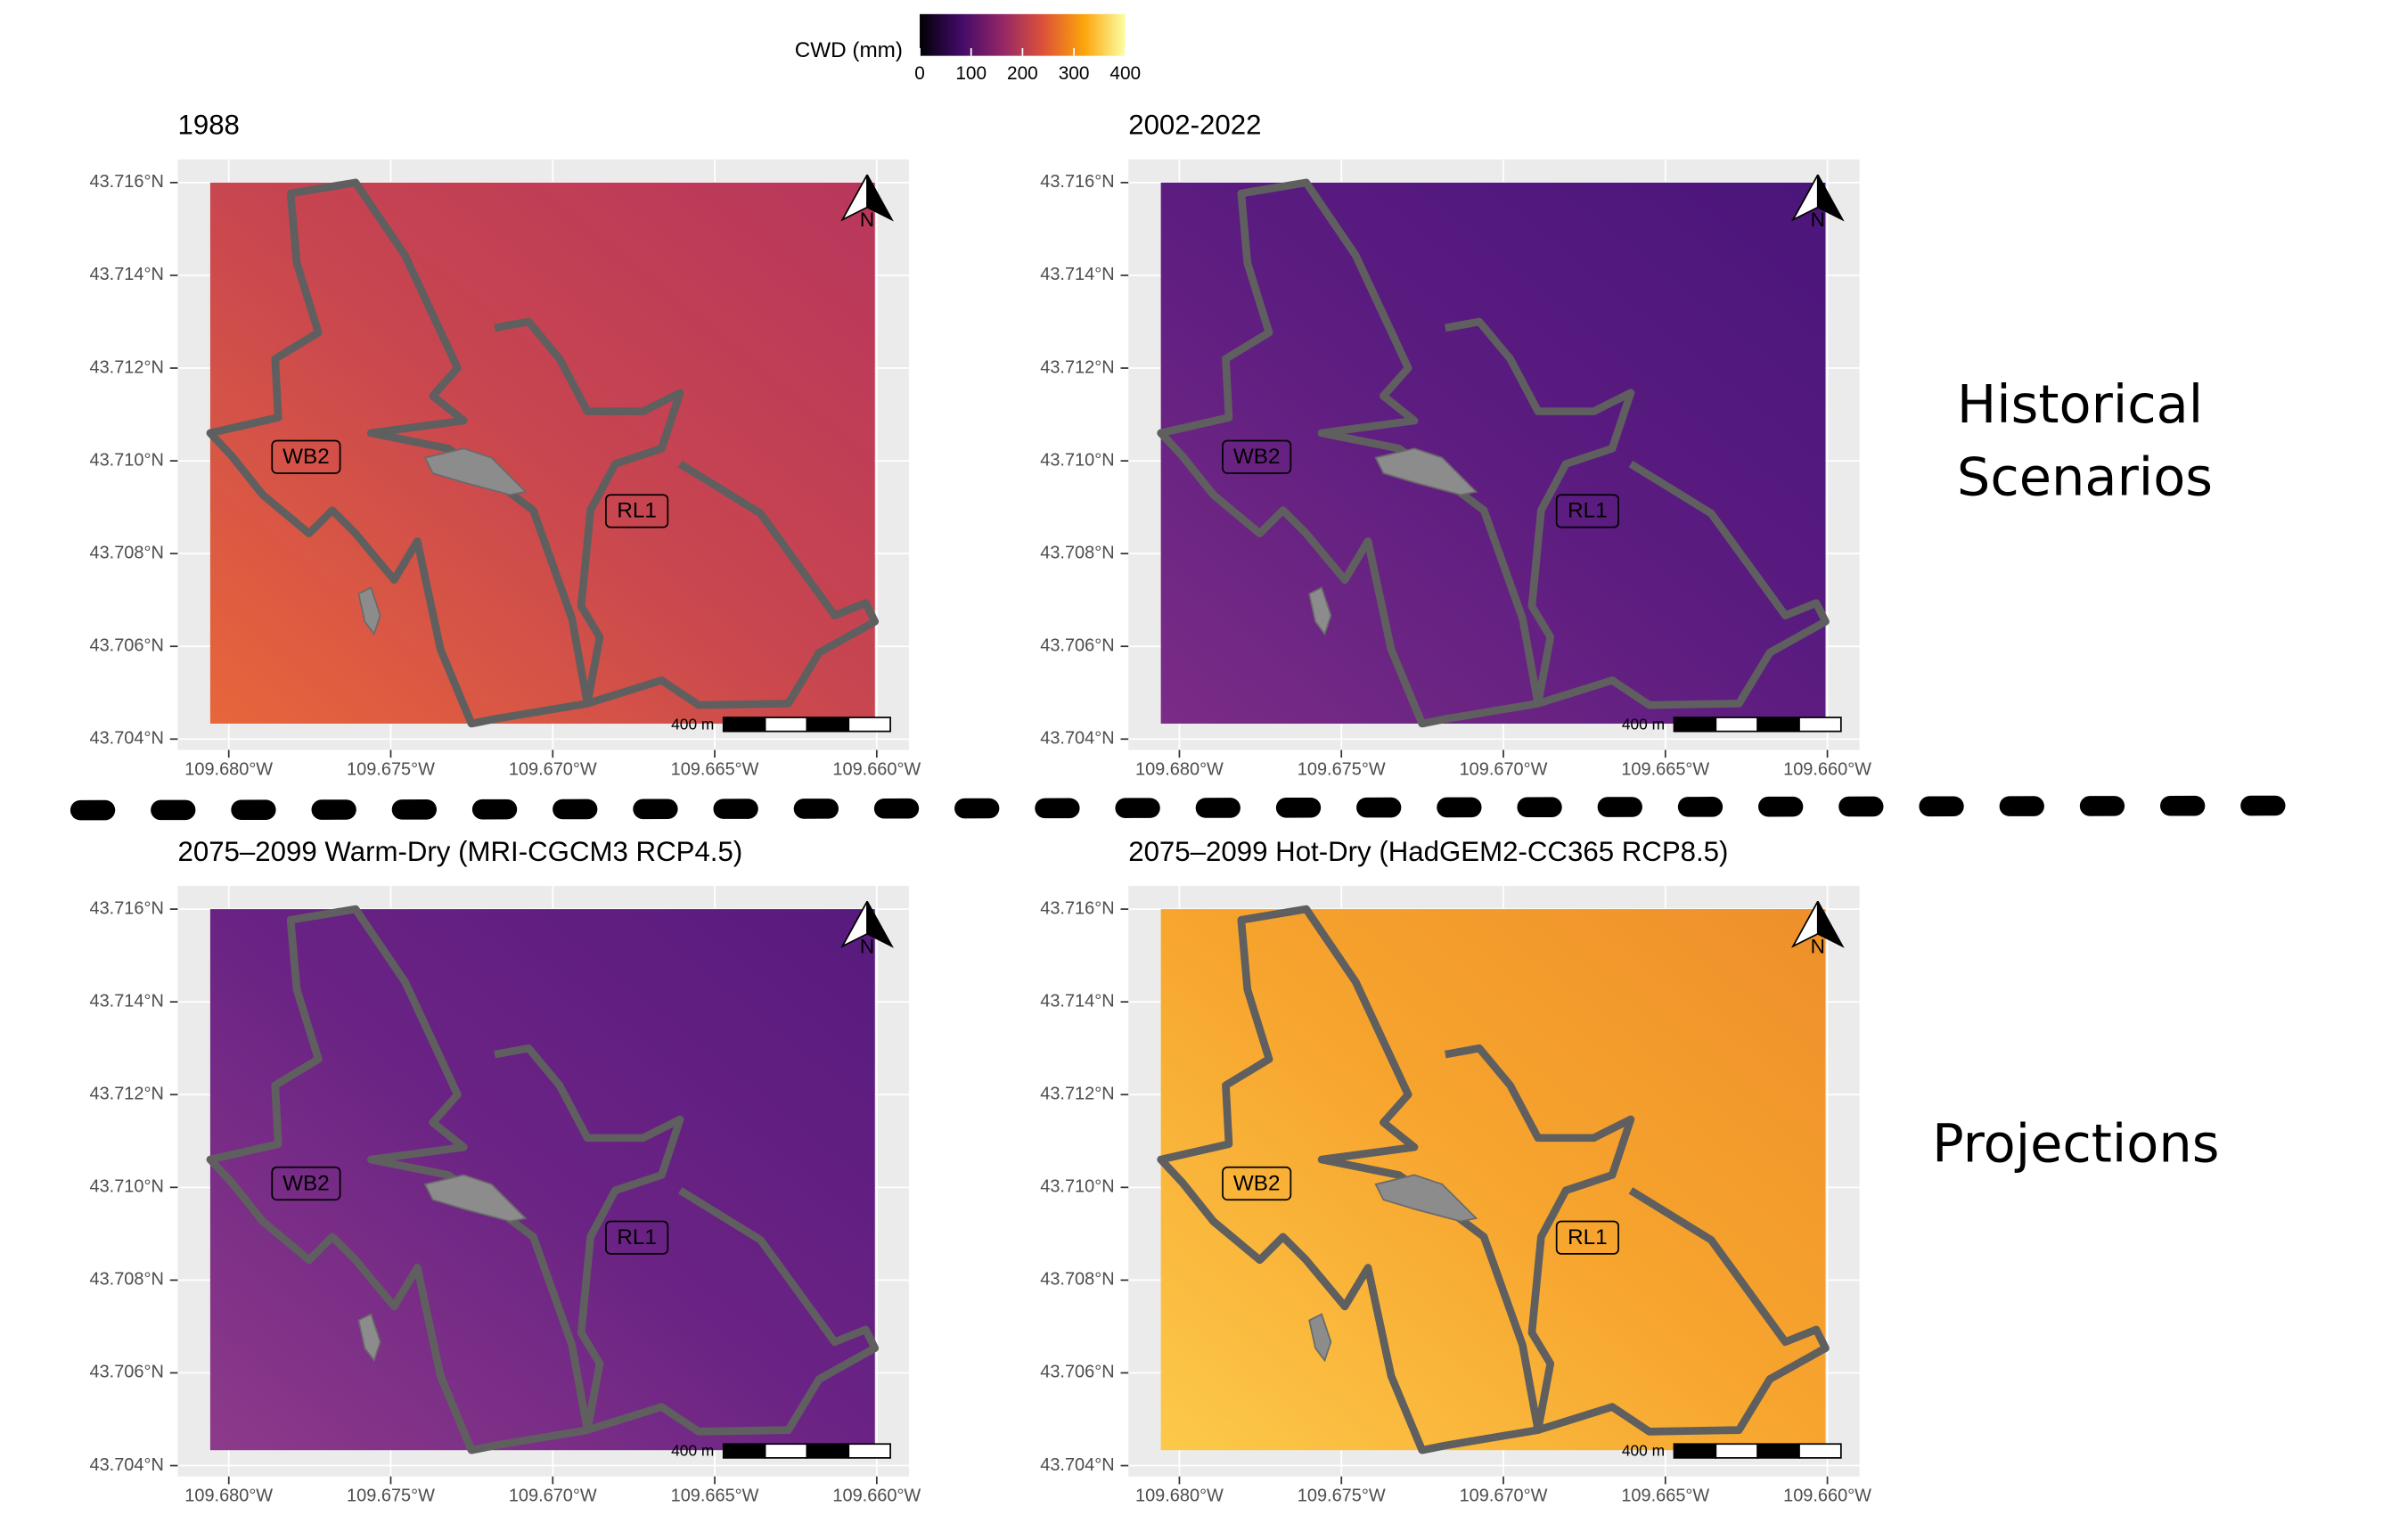  What do you see at coordinates (971, 73) in the screenshot?
I see `colorbar-tick-label: 100` at bounding box center [971, 73].